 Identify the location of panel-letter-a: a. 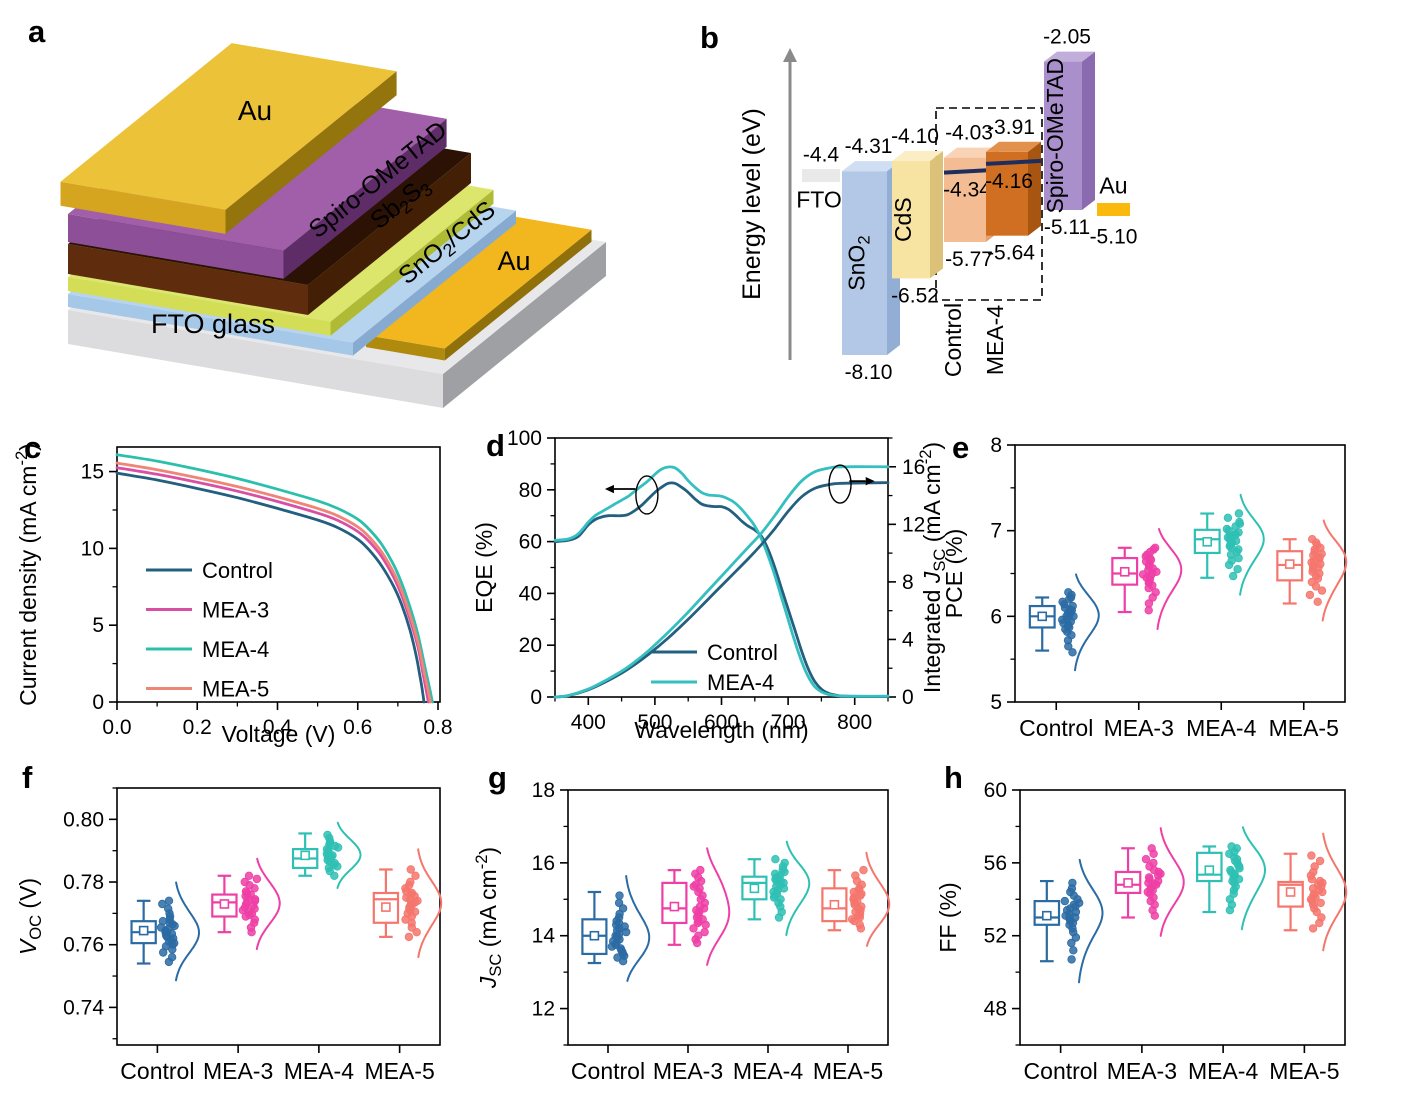
(37, 31).